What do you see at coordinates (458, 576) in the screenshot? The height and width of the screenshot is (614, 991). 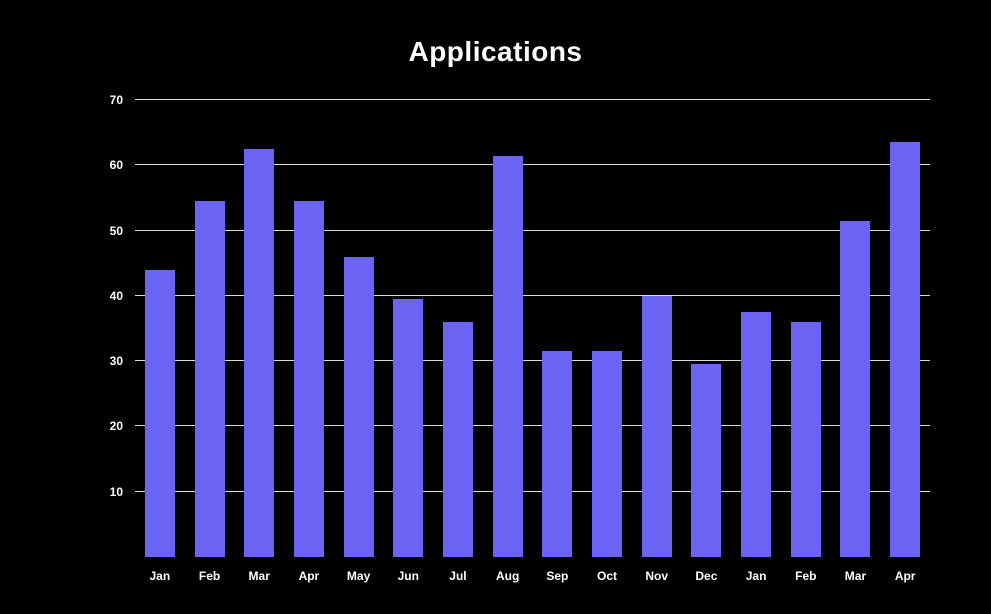 I see `x-tick-label: Jul` at bounding box center [458, 576].